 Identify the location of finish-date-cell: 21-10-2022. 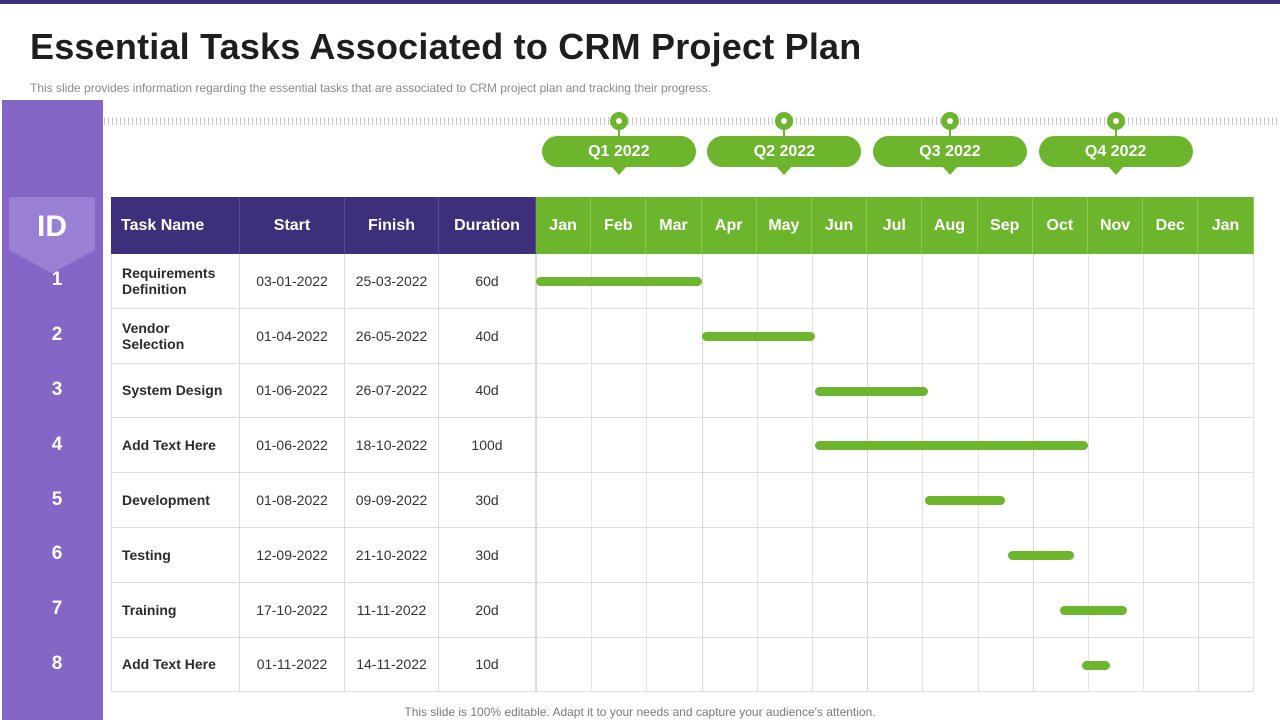
(392, 555).